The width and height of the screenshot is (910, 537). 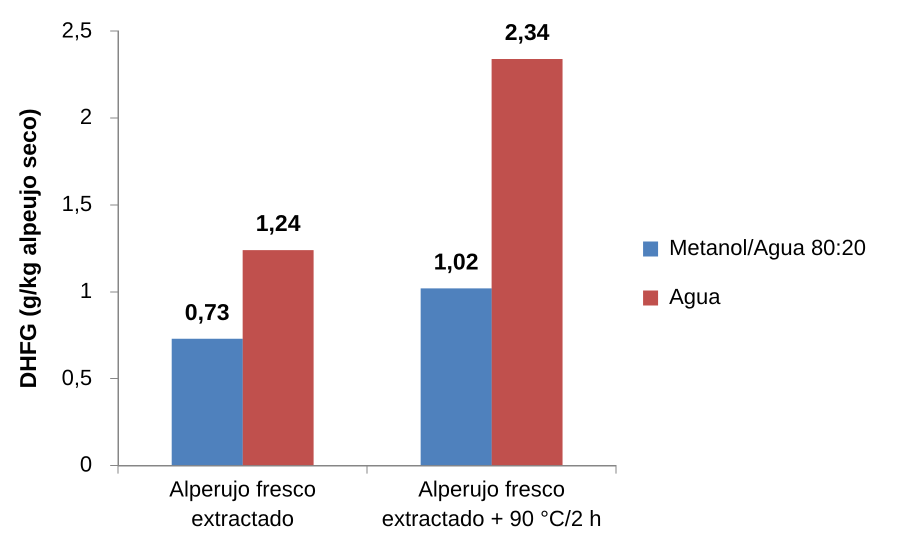 I want to click on y-tick-label: 2, so click(x=86, y=117).